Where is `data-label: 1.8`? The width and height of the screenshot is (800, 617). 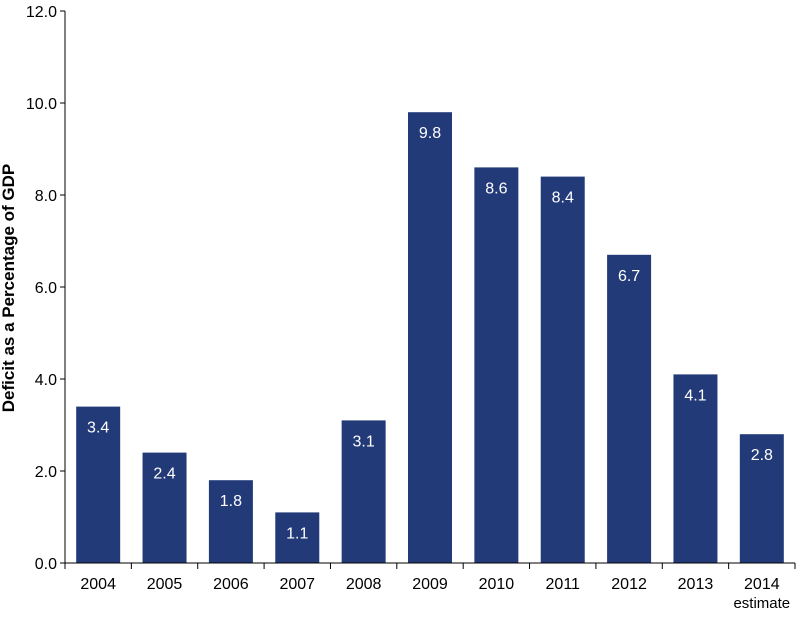
data-label: 1.8 is located at coordinates (231, 501).